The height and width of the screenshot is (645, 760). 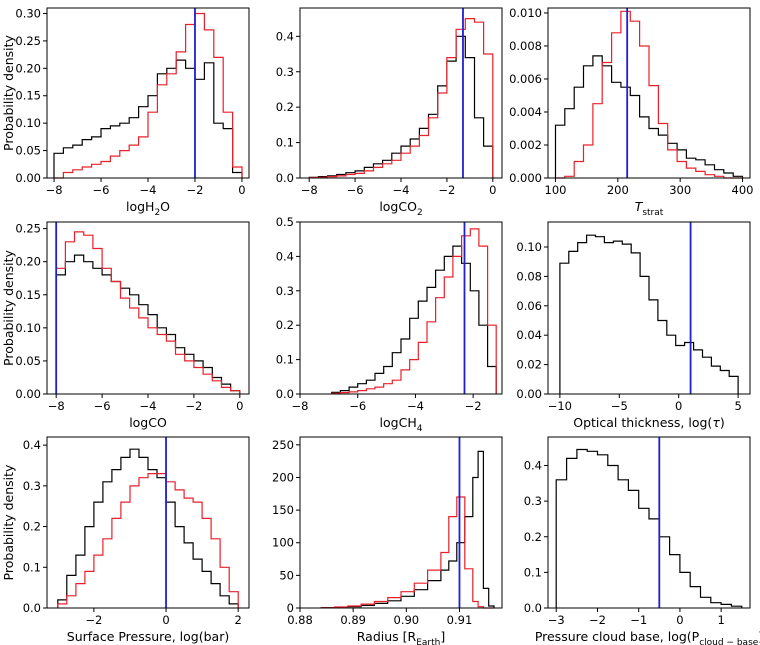 I want to click on x-tick-label: 400, so click(x=743, y=190).